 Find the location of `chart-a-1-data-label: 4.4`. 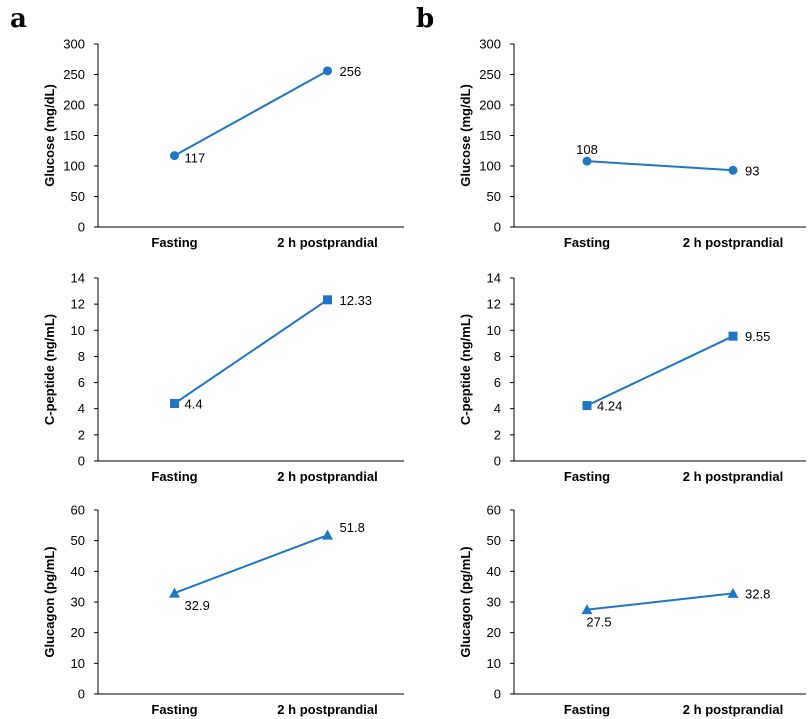

chart-a-1-data-label: 4.4 is located at coordinates (194, 403).